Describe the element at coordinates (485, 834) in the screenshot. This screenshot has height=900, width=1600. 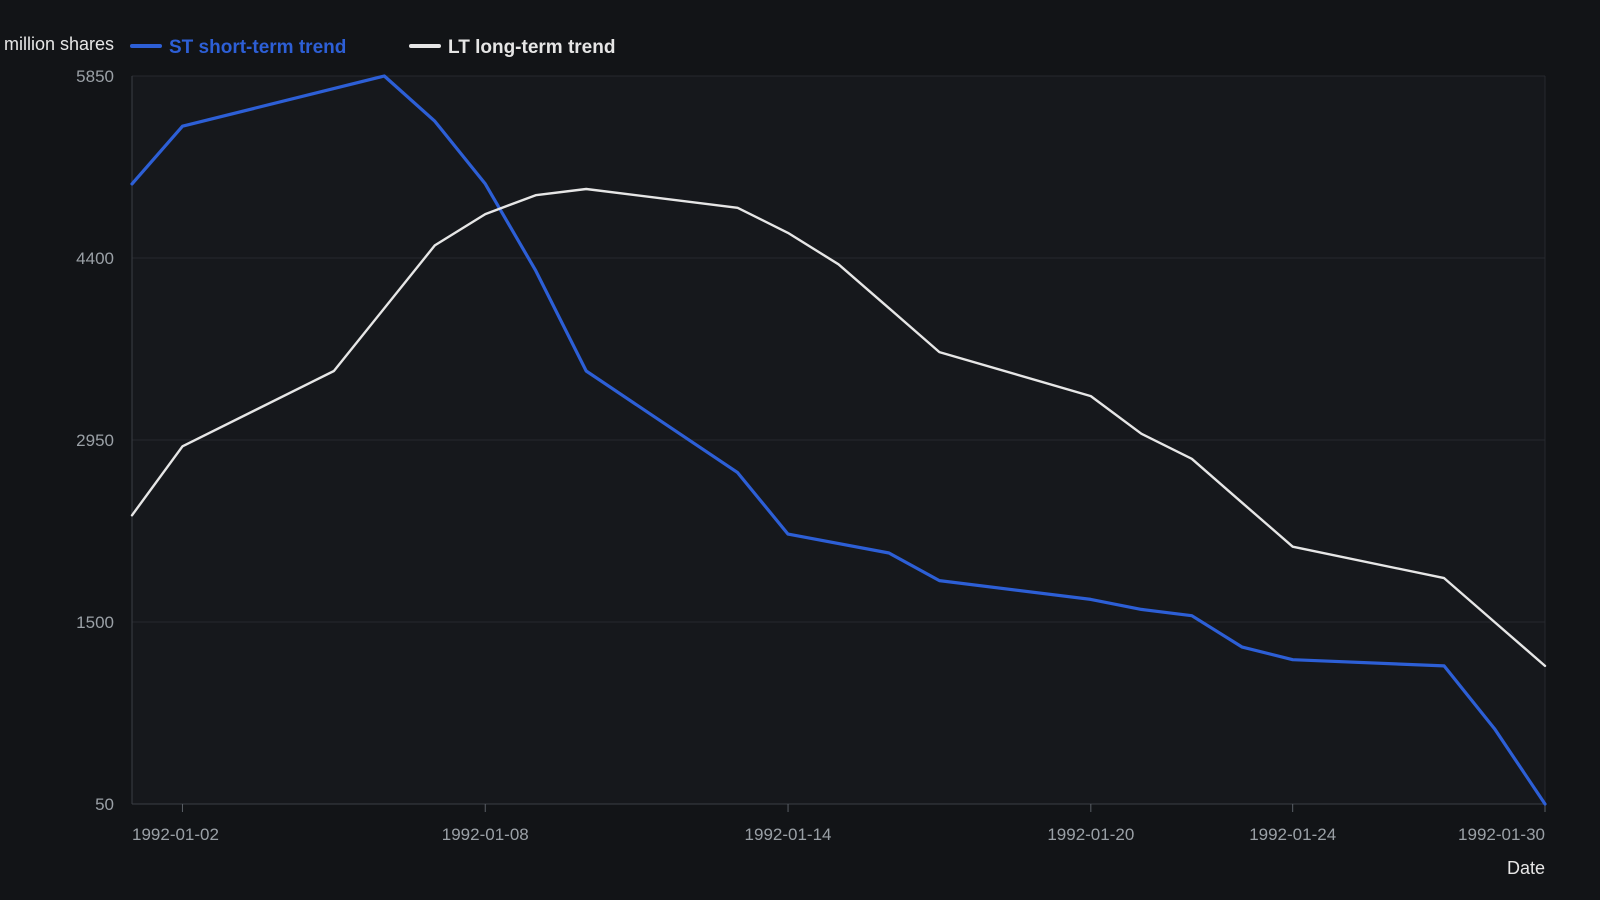
I see `x-tick-label: 1992-01-08` at that location.